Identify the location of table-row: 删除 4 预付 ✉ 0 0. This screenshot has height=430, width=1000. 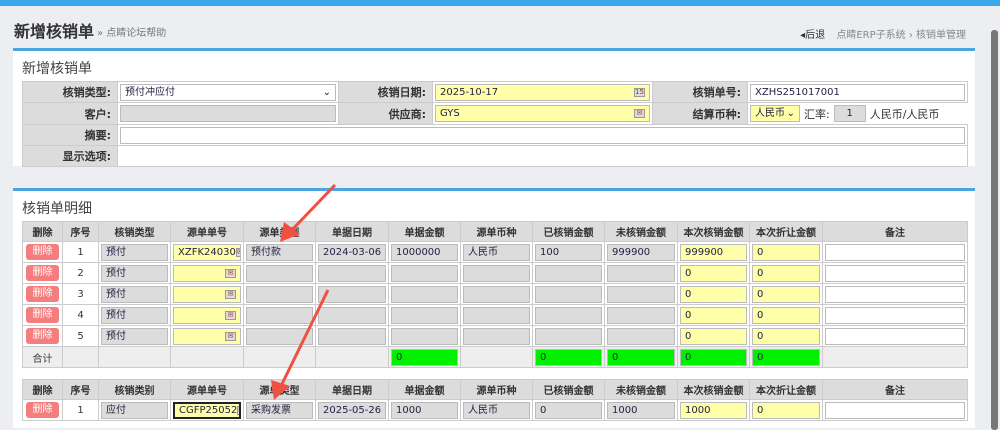
(495, 315).